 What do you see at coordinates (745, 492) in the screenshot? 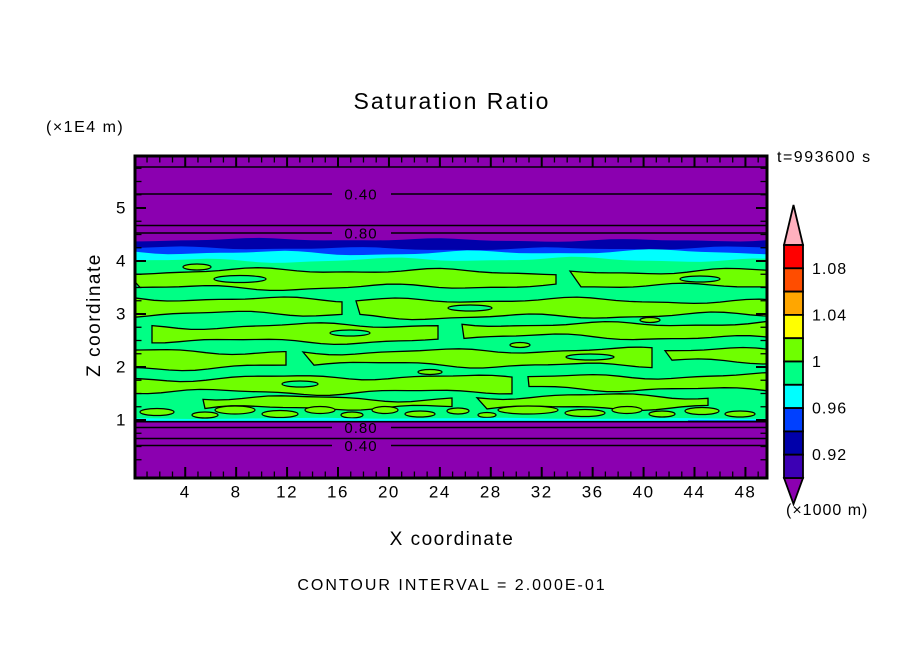
I see `x-tick-label: 48` at bounding box center [745, 492].